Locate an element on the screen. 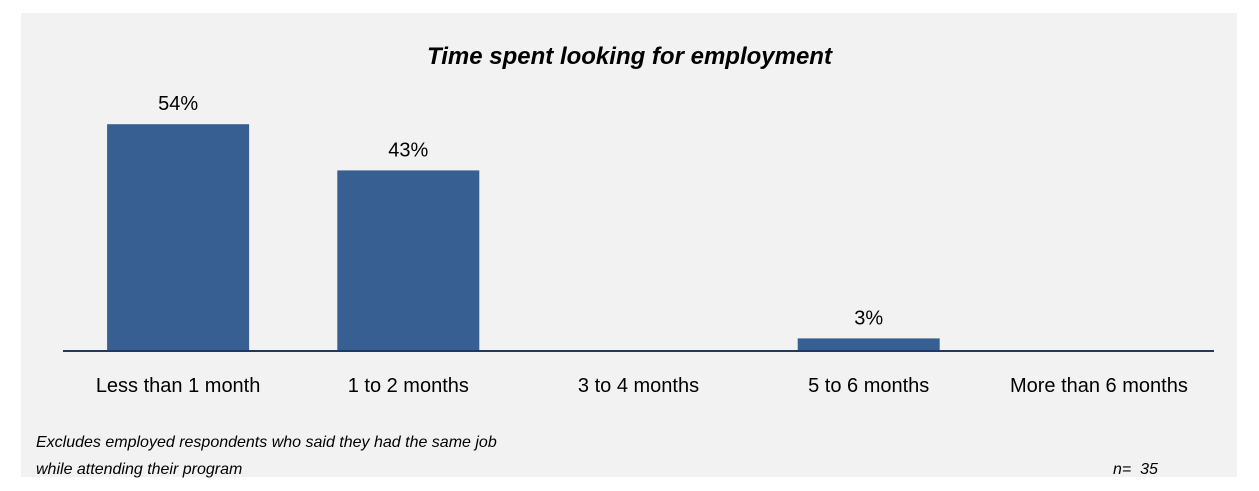  category-label-5: More than 6 months is located at coordinates (1099, 386).